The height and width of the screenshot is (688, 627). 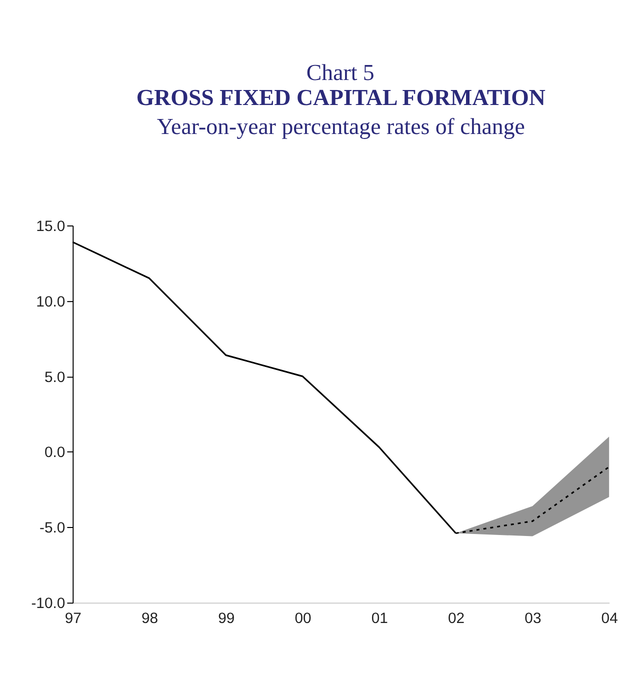 What do you see at coordinates (340, 126) in the screenshot?
I see `chart-subtitle: Year-on-year percentage rates of change` at bounding box center [340, 126].